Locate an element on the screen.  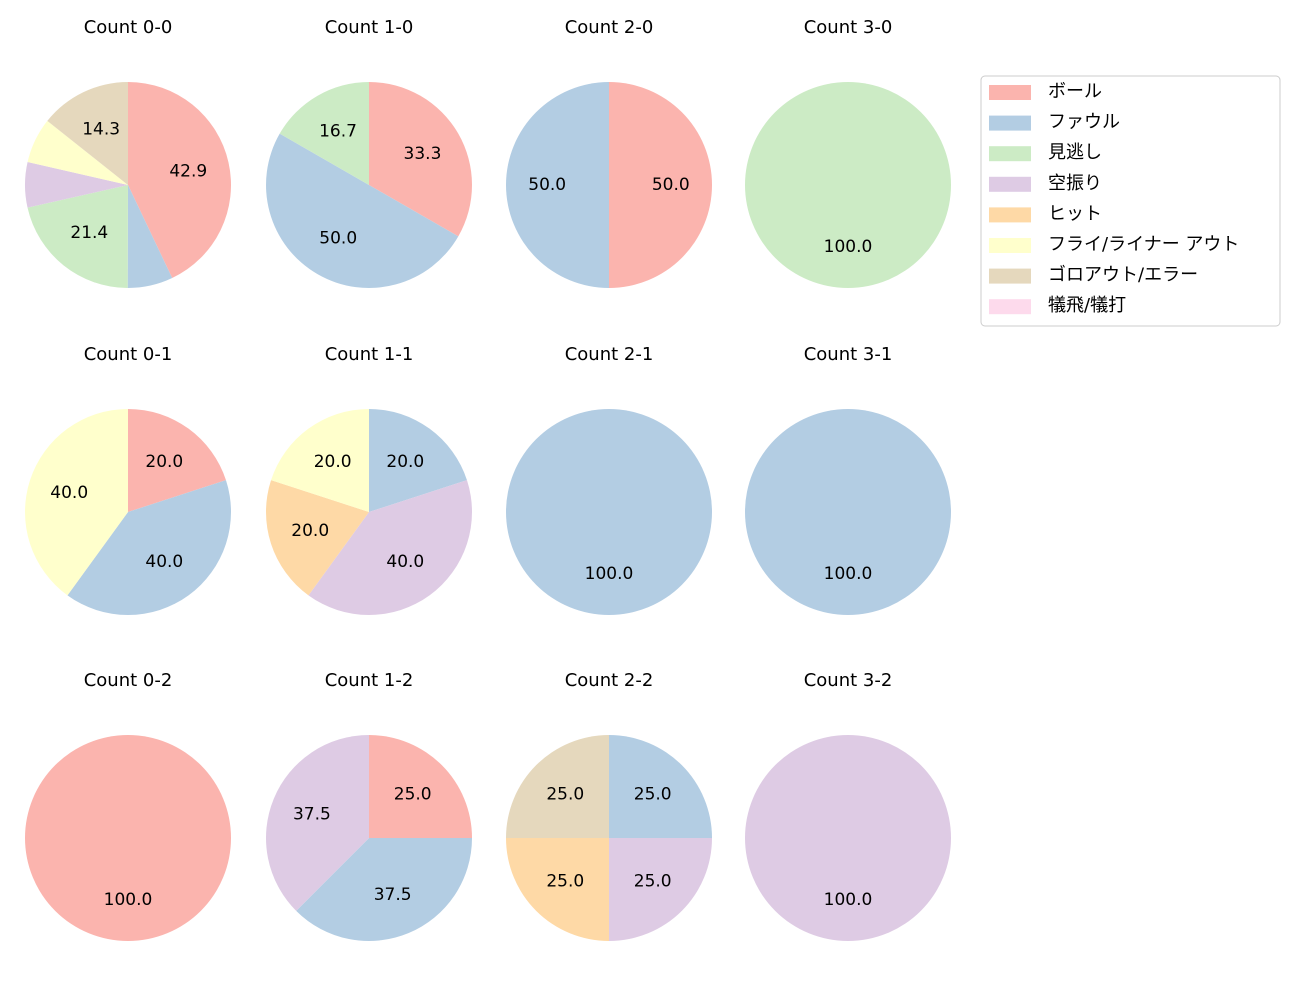
pie-title: Count 0-1 is located at coordinates (128, 354).